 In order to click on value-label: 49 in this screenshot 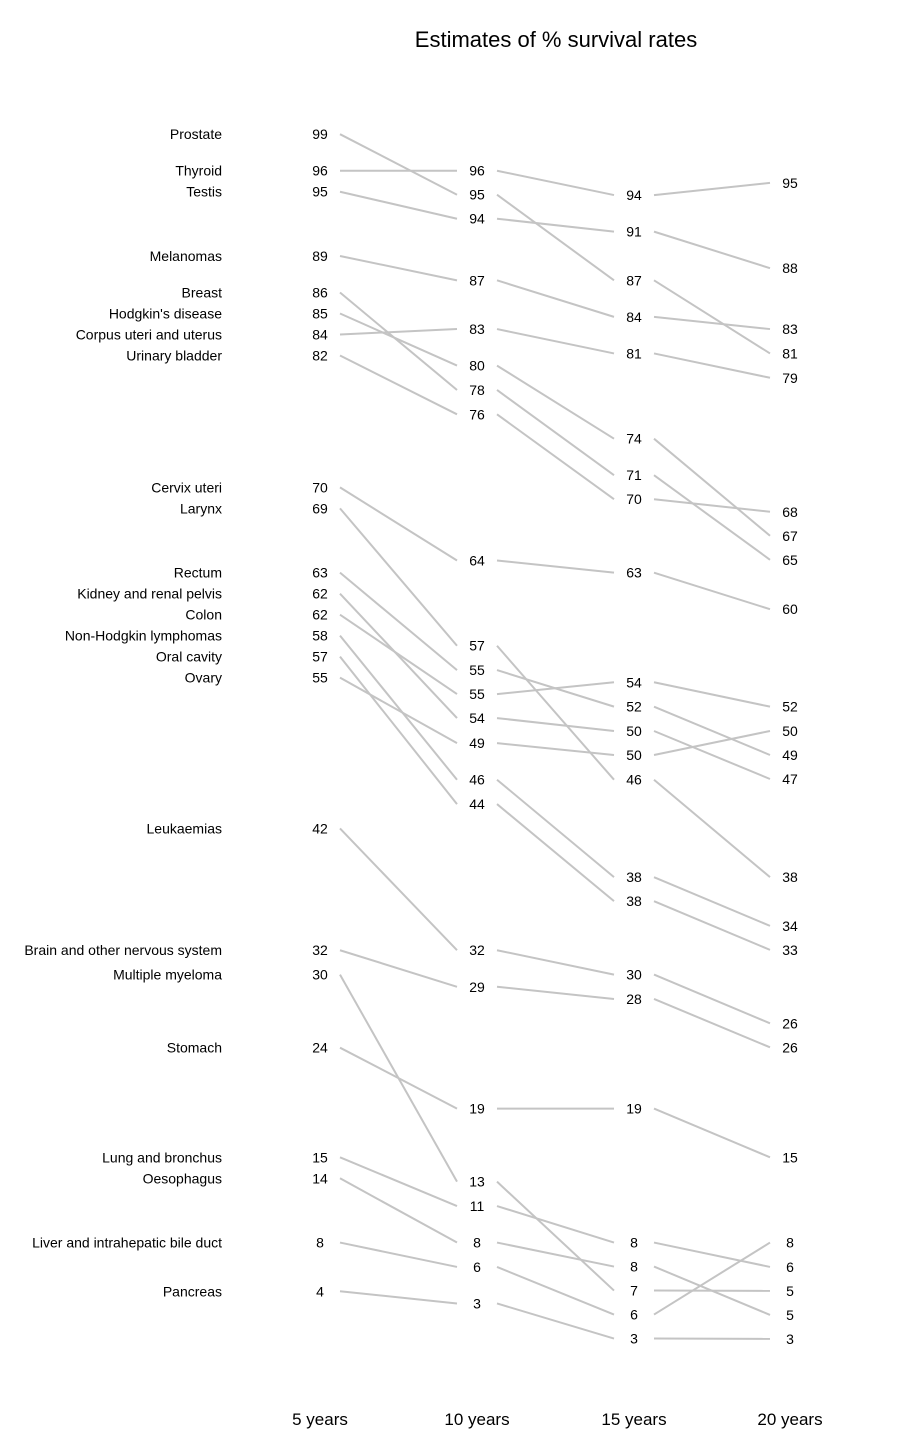, I will do `click(477, 743)`.